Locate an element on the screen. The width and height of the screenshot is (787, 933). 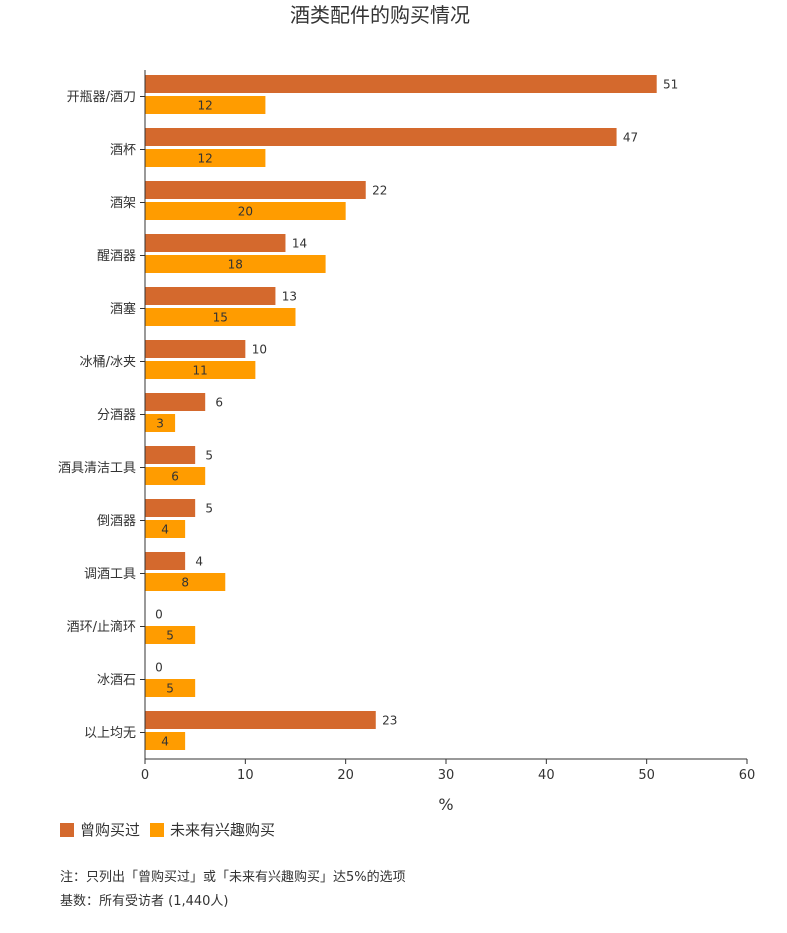
legend-swatch-purchased is located at coordinates (67, 829).